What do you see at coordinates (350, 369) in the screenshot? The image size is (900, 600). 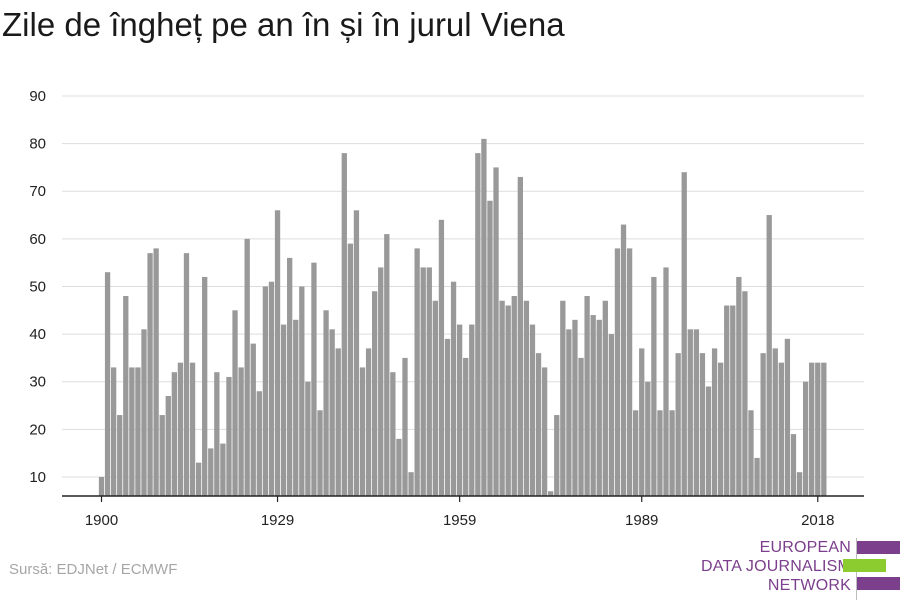 I see `bar-1941` at bounding box center [350, 369].